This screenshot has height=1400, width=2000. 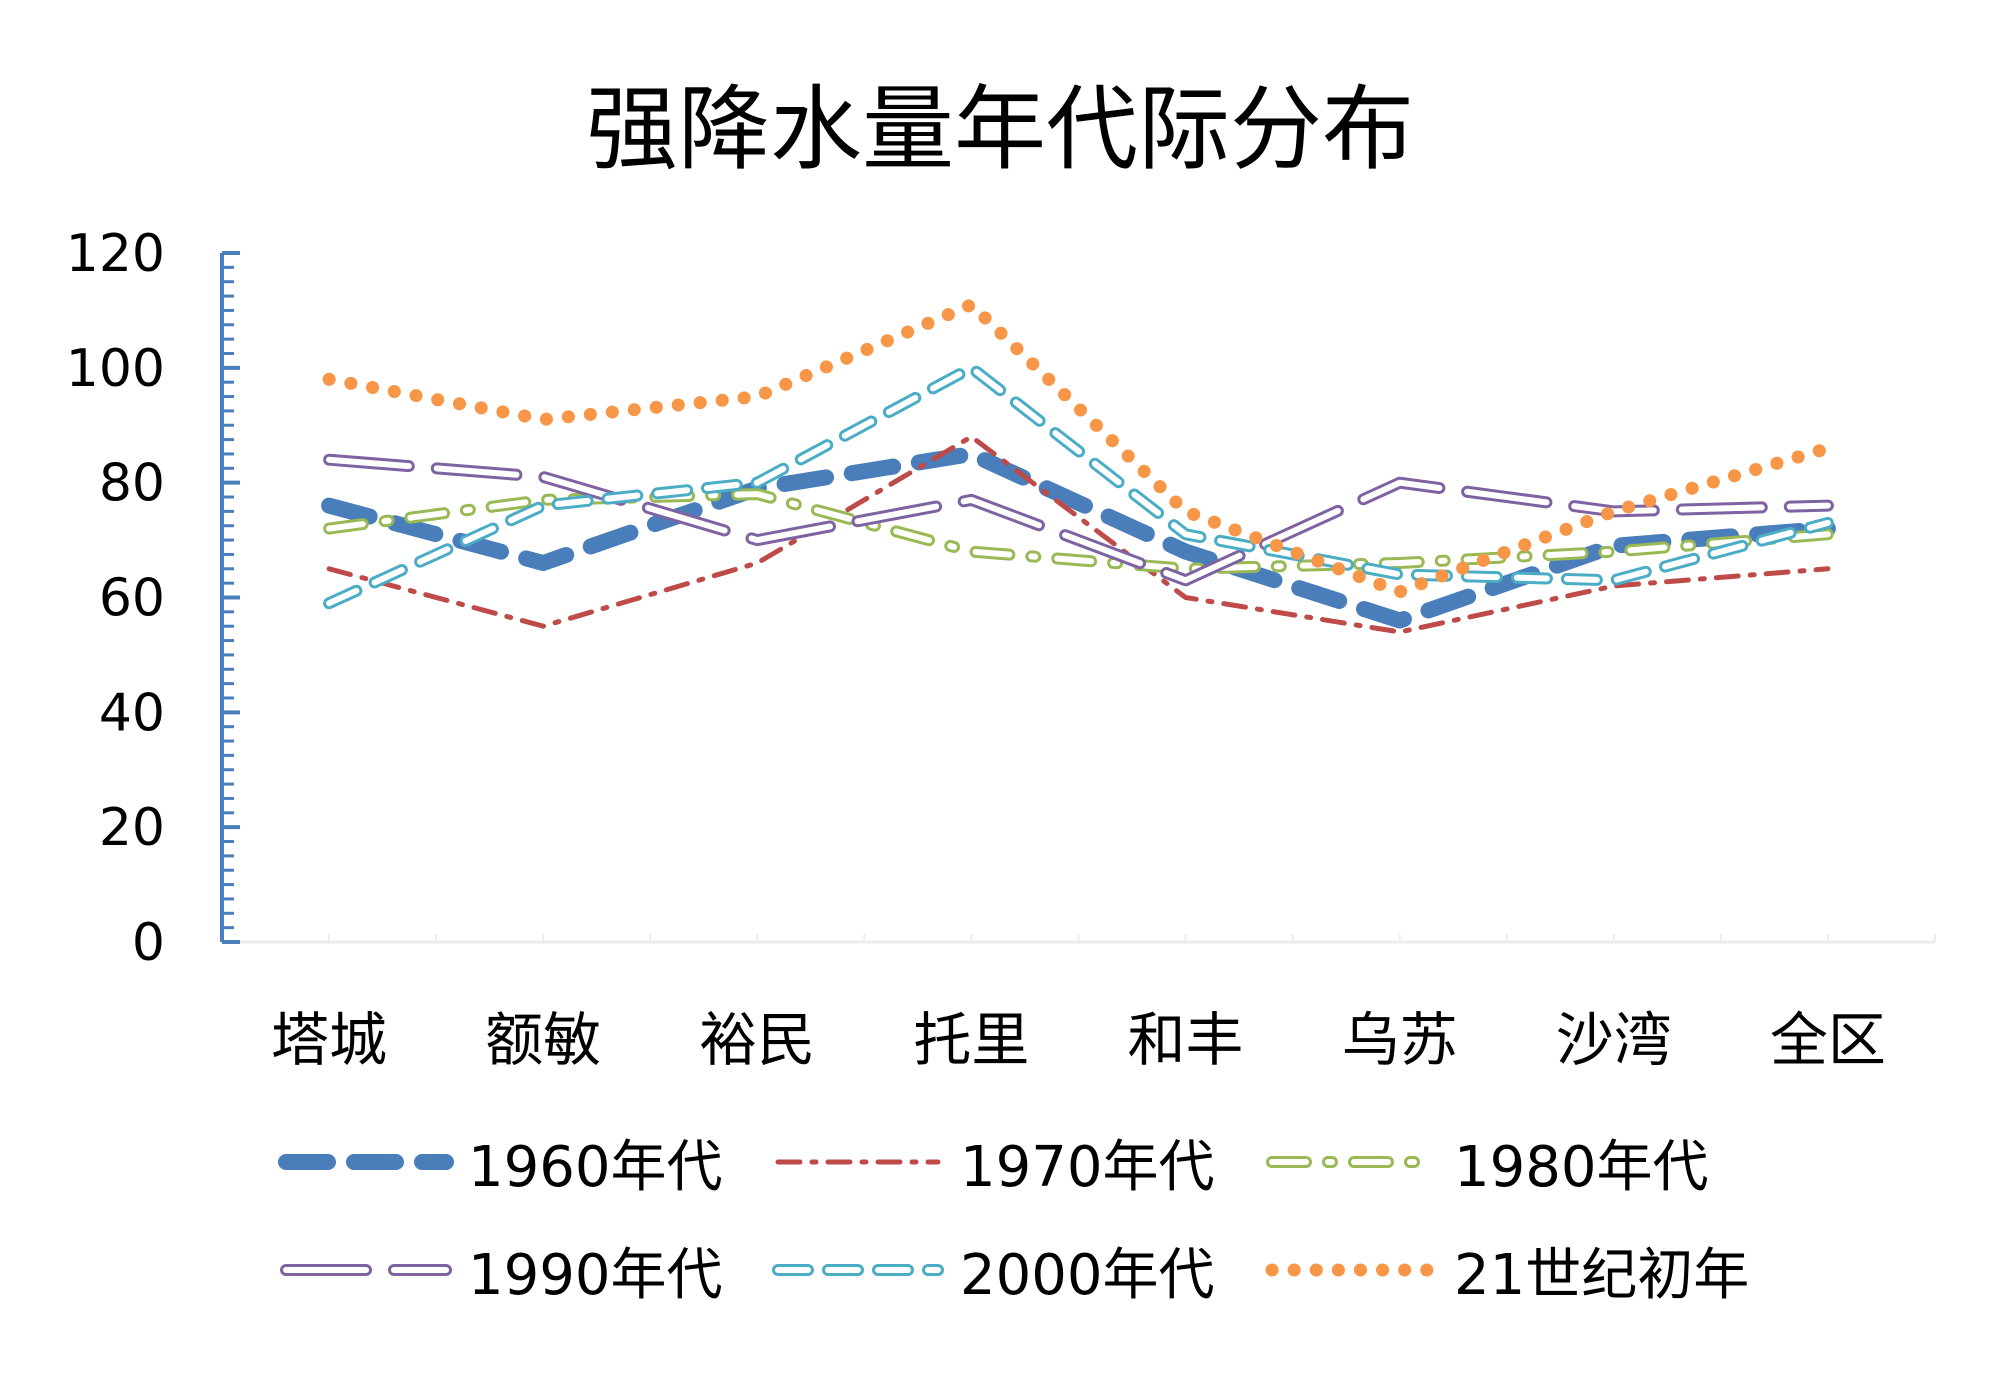 What do you see at coordinates (132, 484) in the screenshot?
I see `y-tick-label: 80` at bounding box center [132, 484].